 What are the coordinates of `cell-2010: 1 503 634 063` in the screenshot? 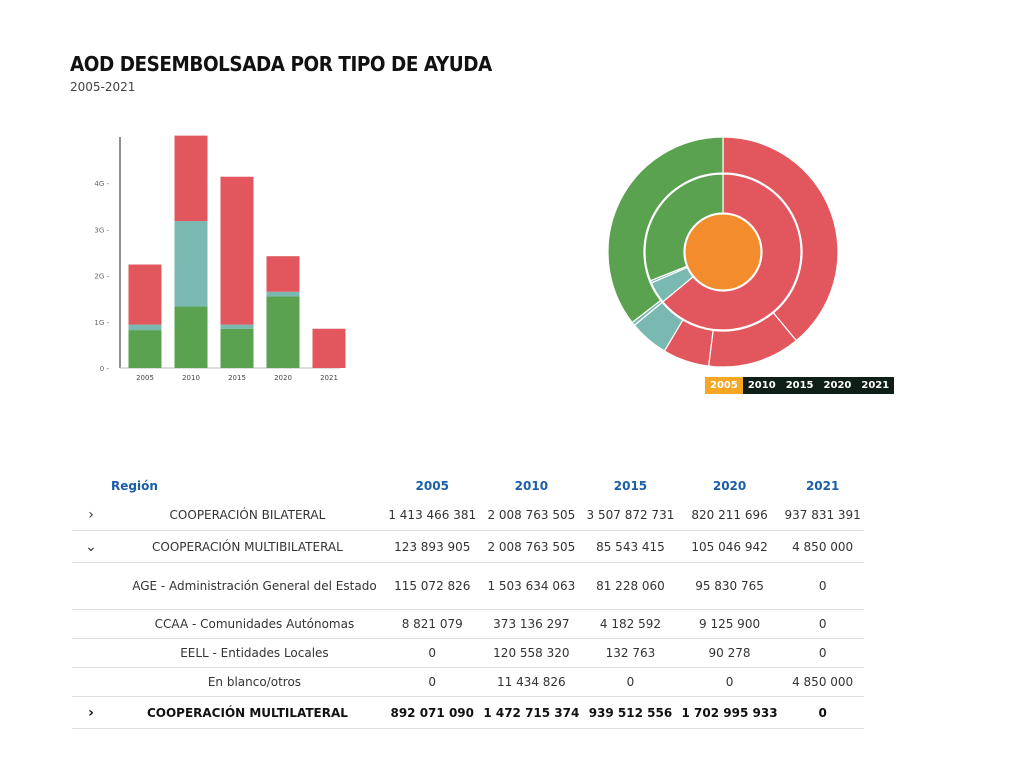 It's located at (531, 586).